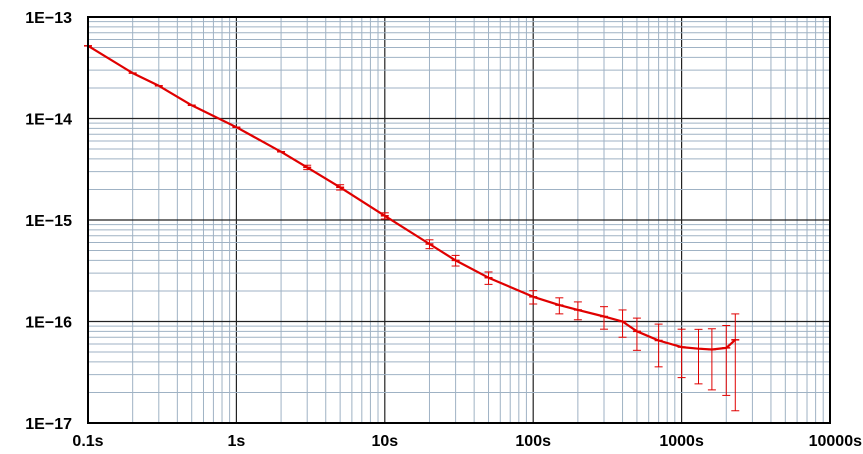 The height and width of the screenshot is (454, 863). I want to click on x-tick-label: 1000s, so click(681, 441).